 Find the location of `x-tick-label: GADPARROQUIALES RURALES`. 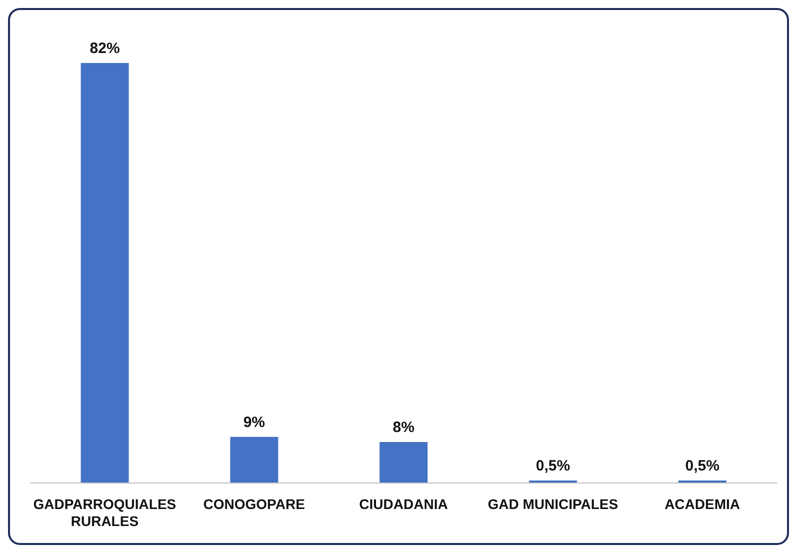

x-tick-label: GADPARROQUIALES RURALES is located at coordinates (104, 512).